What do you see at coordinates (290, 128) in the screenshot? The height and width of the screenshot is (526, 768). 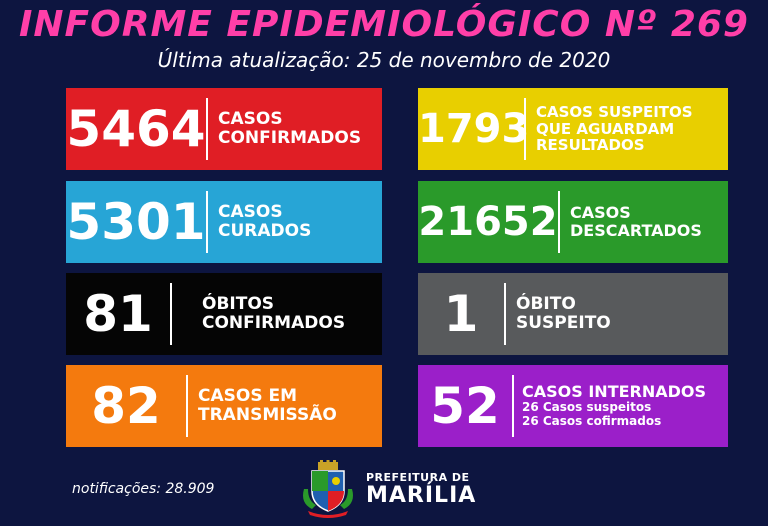 I see `confirmed-cases-label: CASOS CONFIRMADOS` at bounding box center [290, 128].